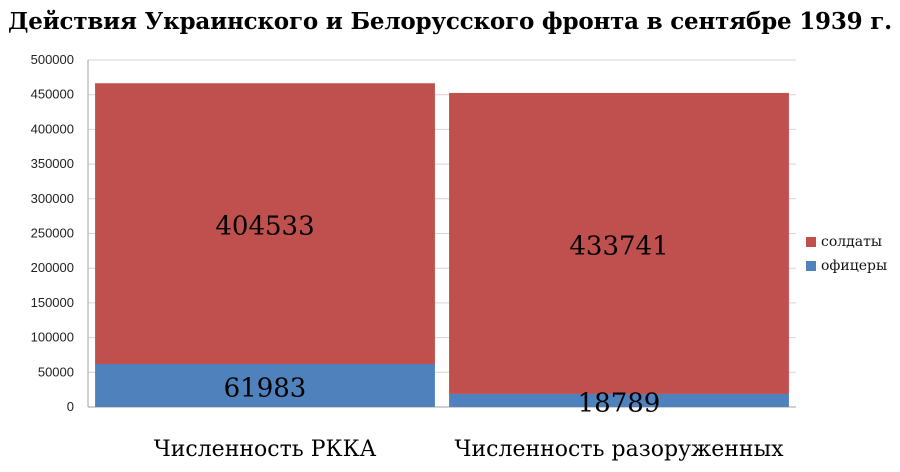  I want to click on y-tick-label: 0, so click(70, 406).